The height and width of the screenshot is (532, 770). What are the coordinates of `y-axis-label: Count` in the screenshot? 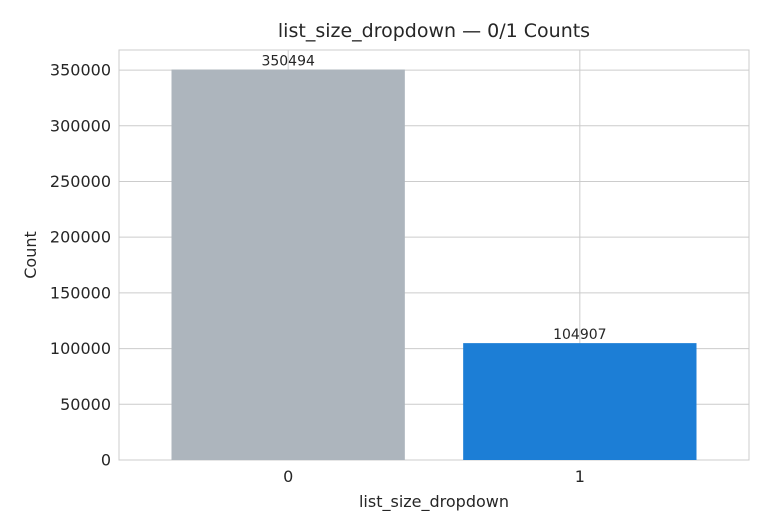 It's located at (30, 255).